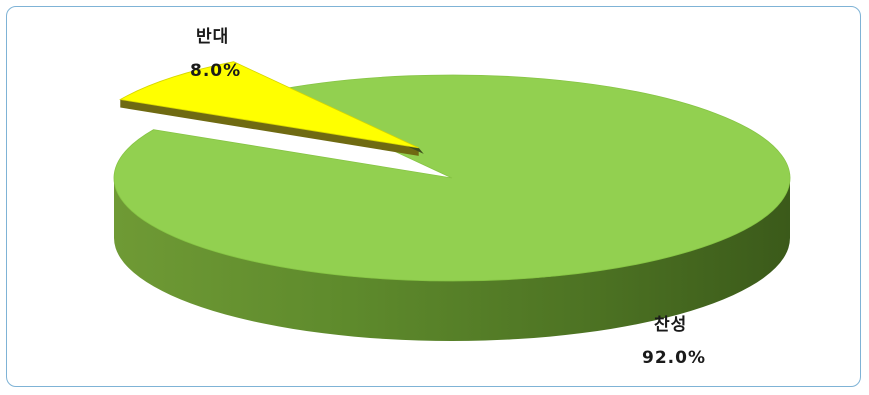  Describe the element at coordinates (670, 325) in the screenshot. I see `slice-label-name-0: 찬성` at that location.